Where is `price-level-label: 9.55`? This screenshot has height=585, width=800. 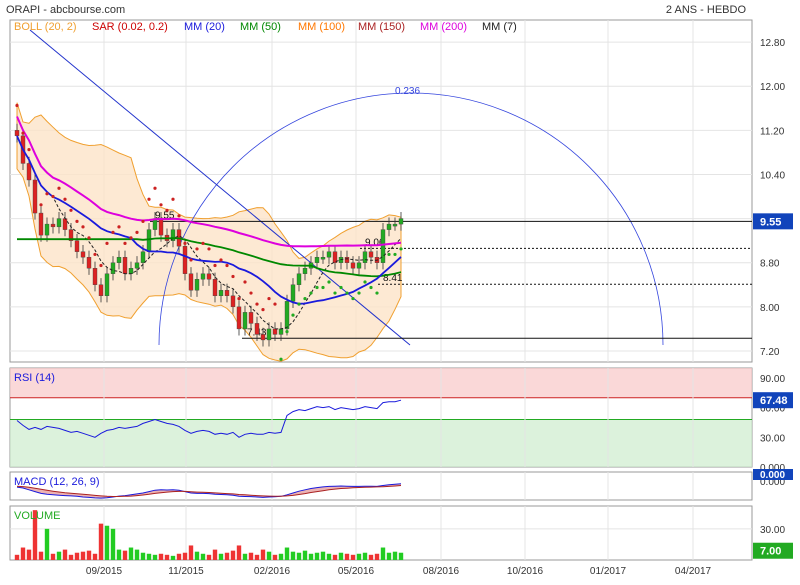 price-level-label: 9.55 is located at coordinates (165, 215).